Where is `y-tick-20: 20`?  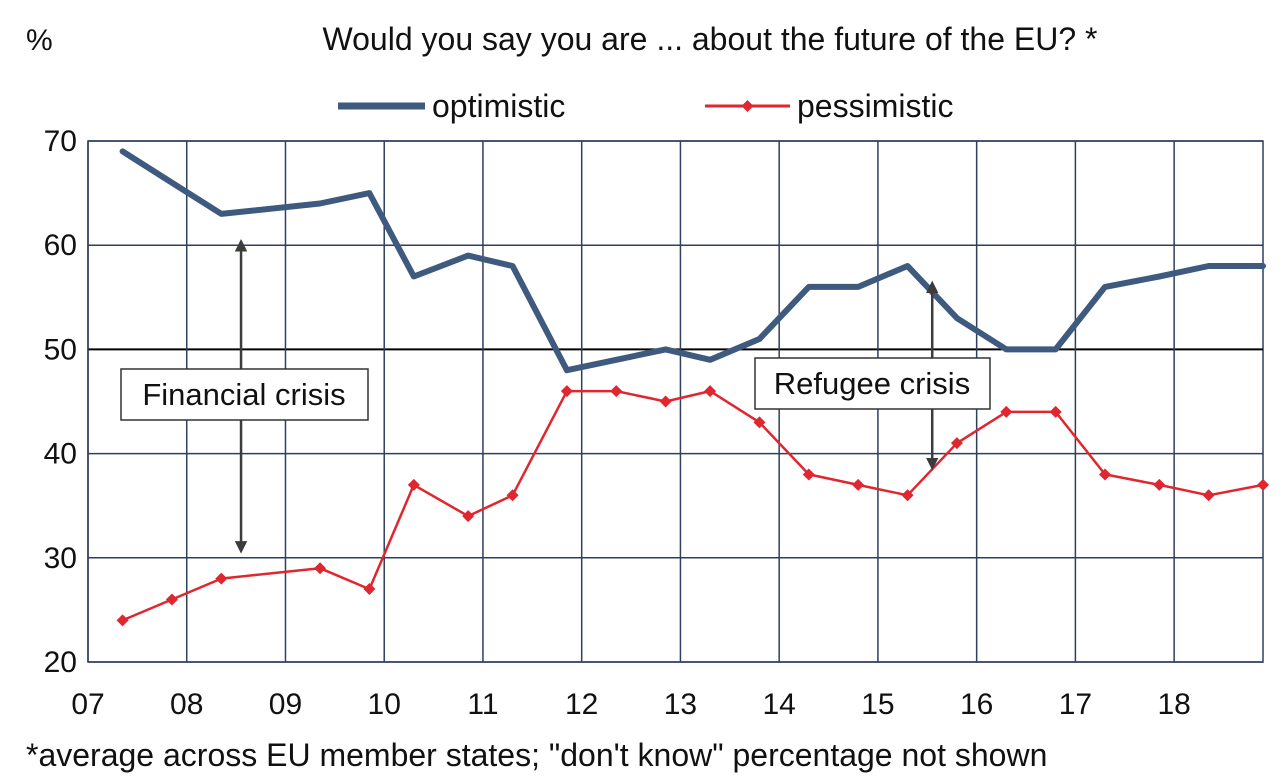
y-tick-20: 20 is located at coordinates (60, 662).